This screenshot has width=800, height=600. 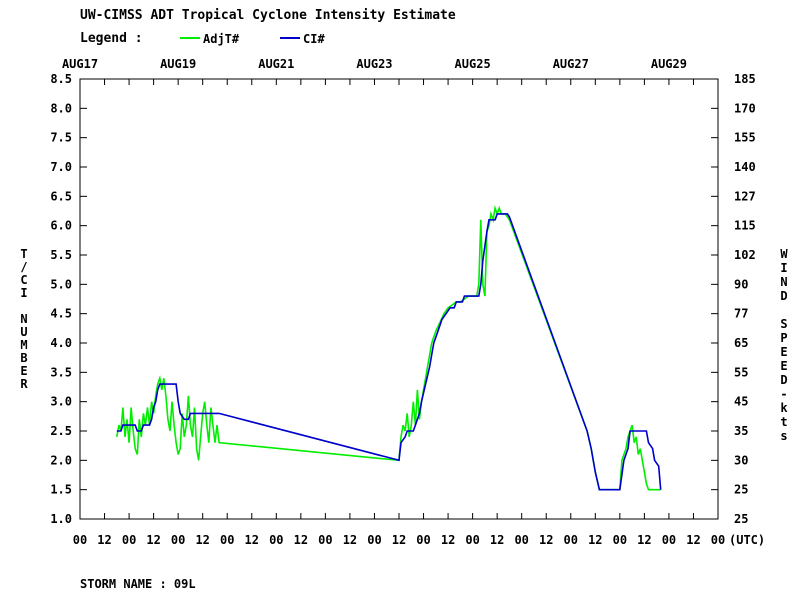 What do you see at coordinates (314, 39) in the screenshot?
I see `legend-entry-ci: CI#` at bounding box center [314, 39].